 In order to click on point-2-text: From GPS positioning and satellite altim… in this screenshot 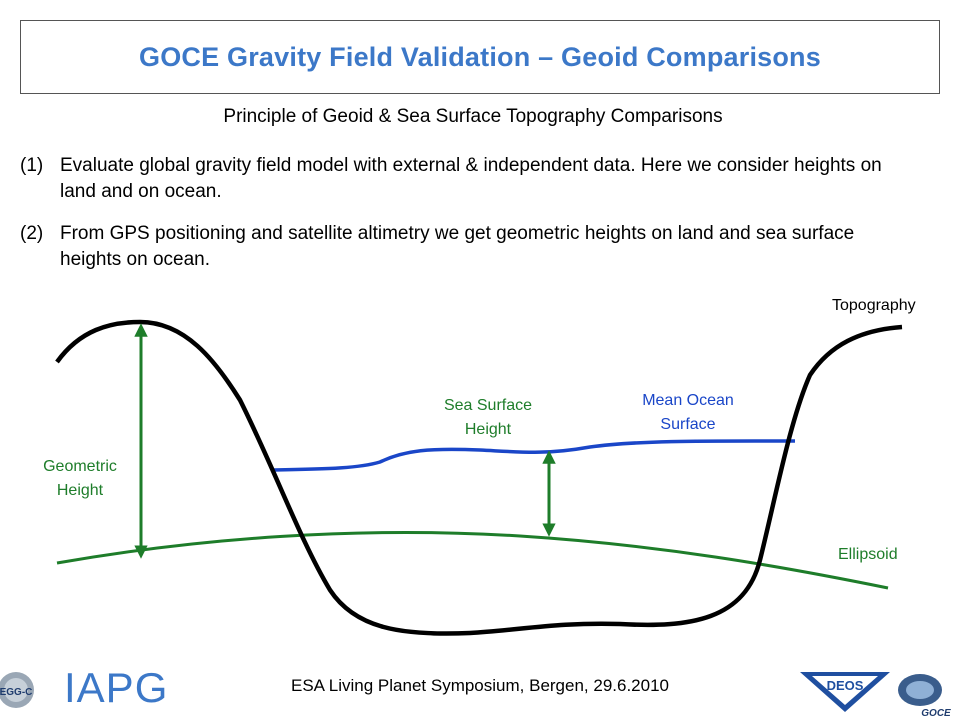, I will do `click(457, 246)`.